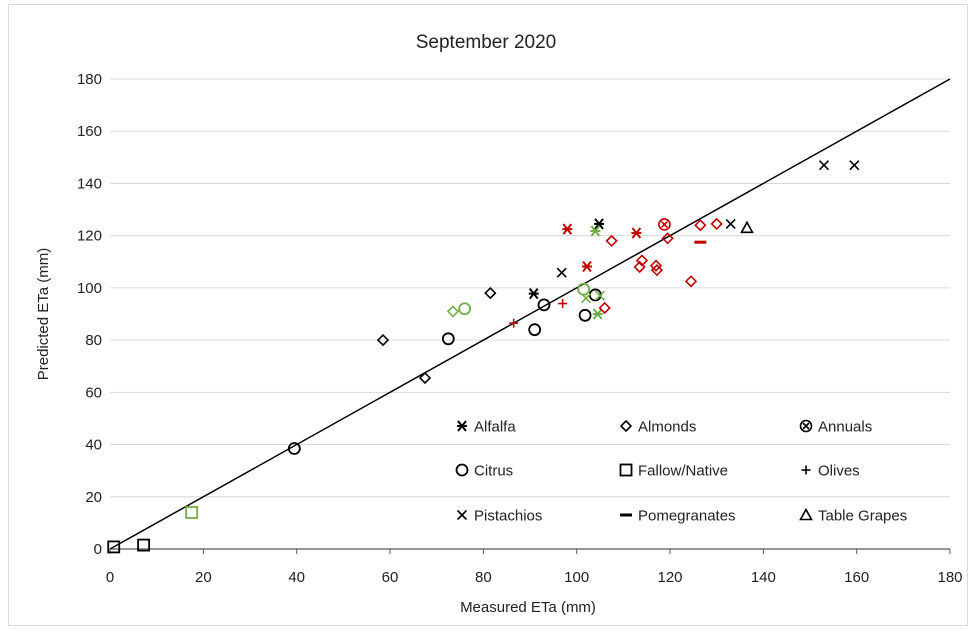 The height and width of the screenshot is (632, 972). Describe the element at coordinates (462, 515) in the screenshot. I see `legend-marker-pistachios` at that location.